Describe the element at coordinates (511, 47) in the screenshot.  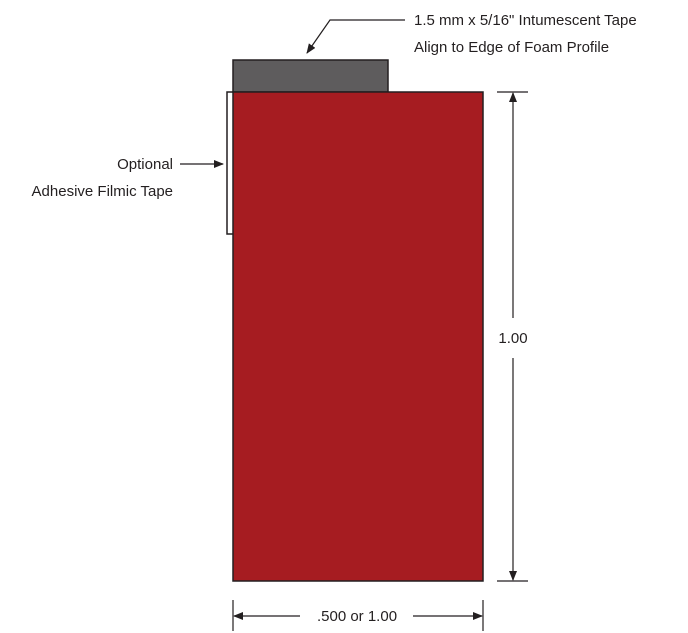
I see `intumescent-tape-label-line2: Align to Edge of Foam Profile` at that location.